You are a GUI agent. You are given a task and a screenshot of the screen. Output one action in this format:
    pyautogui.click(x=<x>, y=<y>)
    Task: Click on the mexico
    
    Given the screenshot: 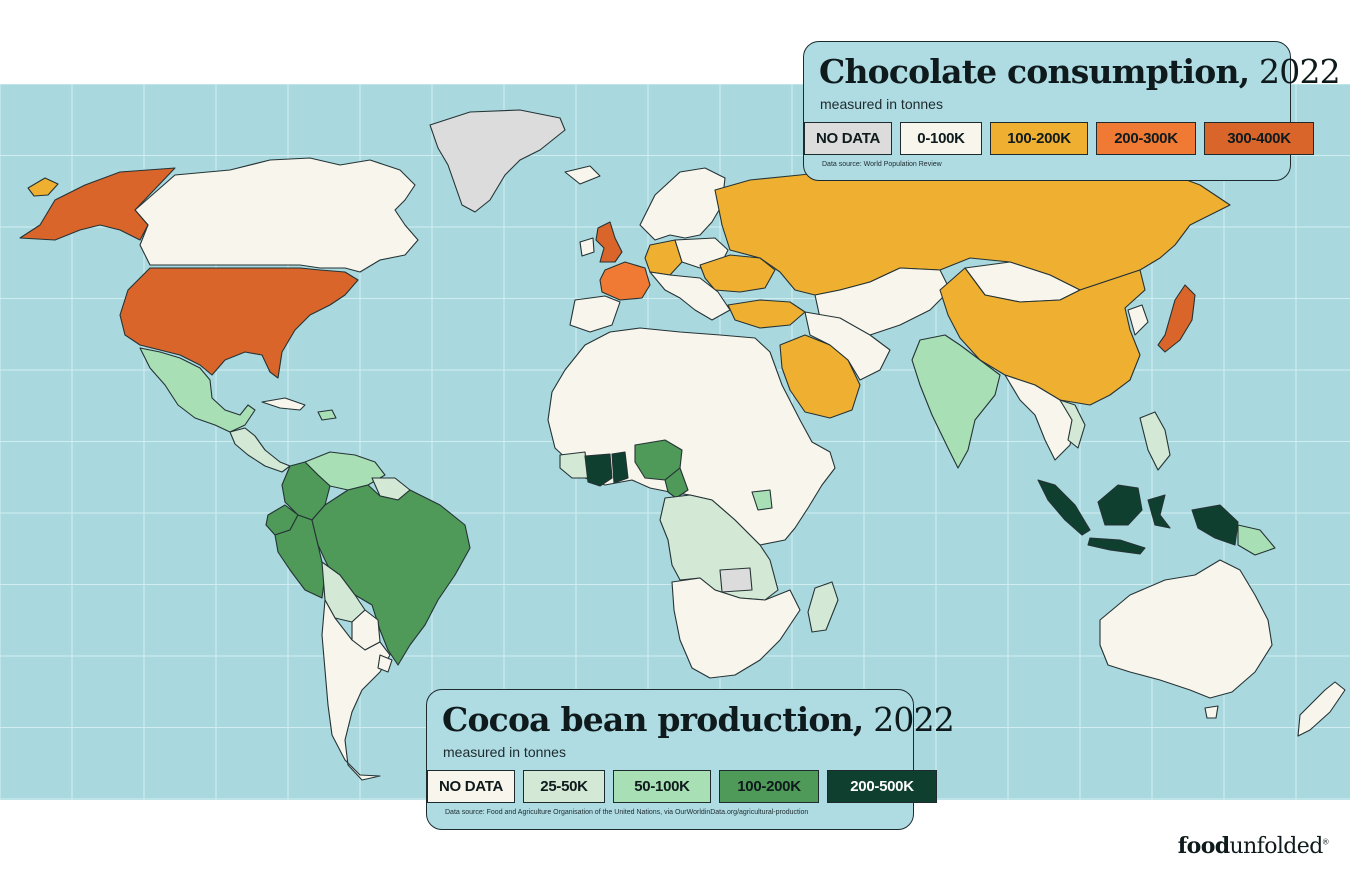 What is the action you would take?
    pyautogui.click(x=197, y=390)
    